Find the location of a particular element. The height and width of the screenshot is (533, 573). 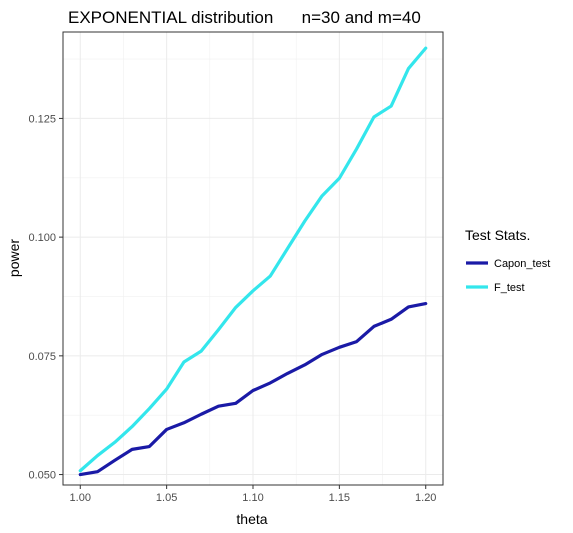

legend-label-f-test: F_test is located at coordinates (509, 288).